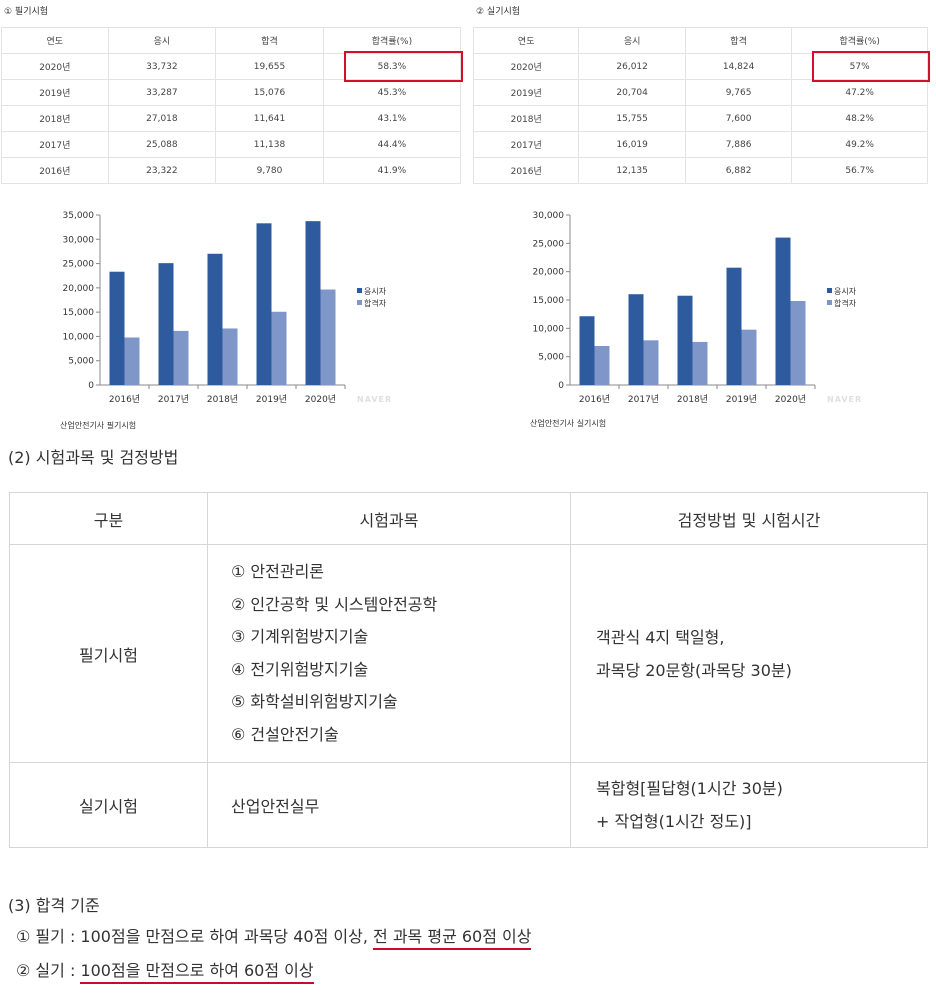 This screenshot has width=936, height=994. Describe the element at coordinates (55, 118) in the screenshot. I see `cell: 2018년` at that location.